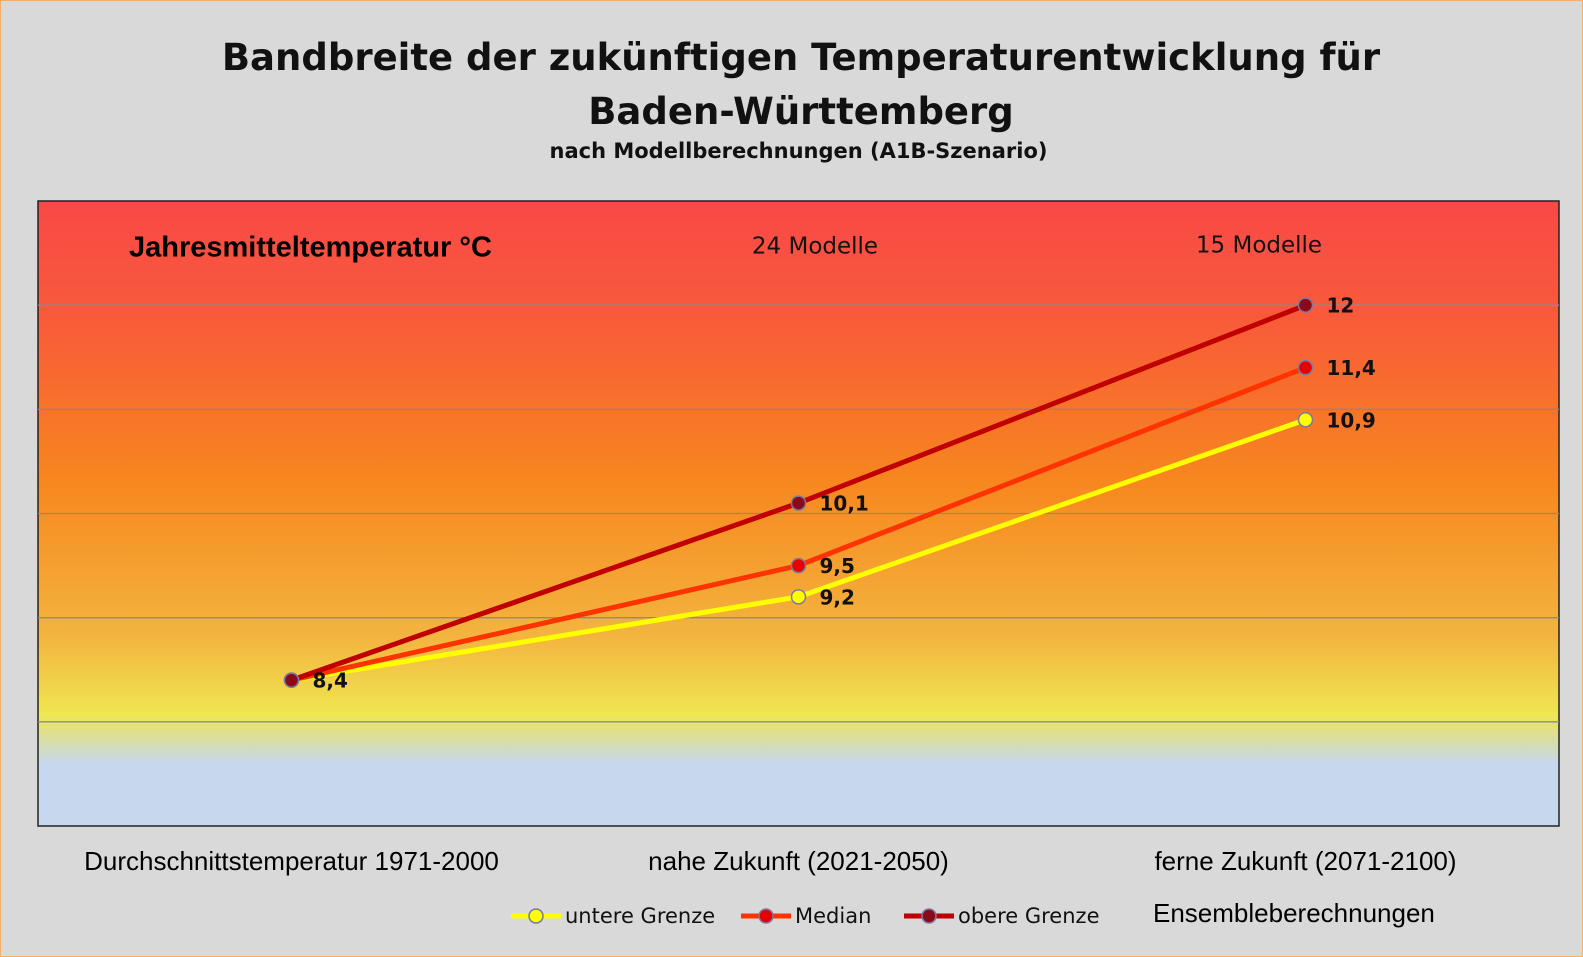 This screenshot has width=1583, height=957. What do you see at coordinates (291, 861) in the screenshot?
I see `x-tick-label: Durchschnittstemperatur 1971-2000` at bounding box center [291, 861].